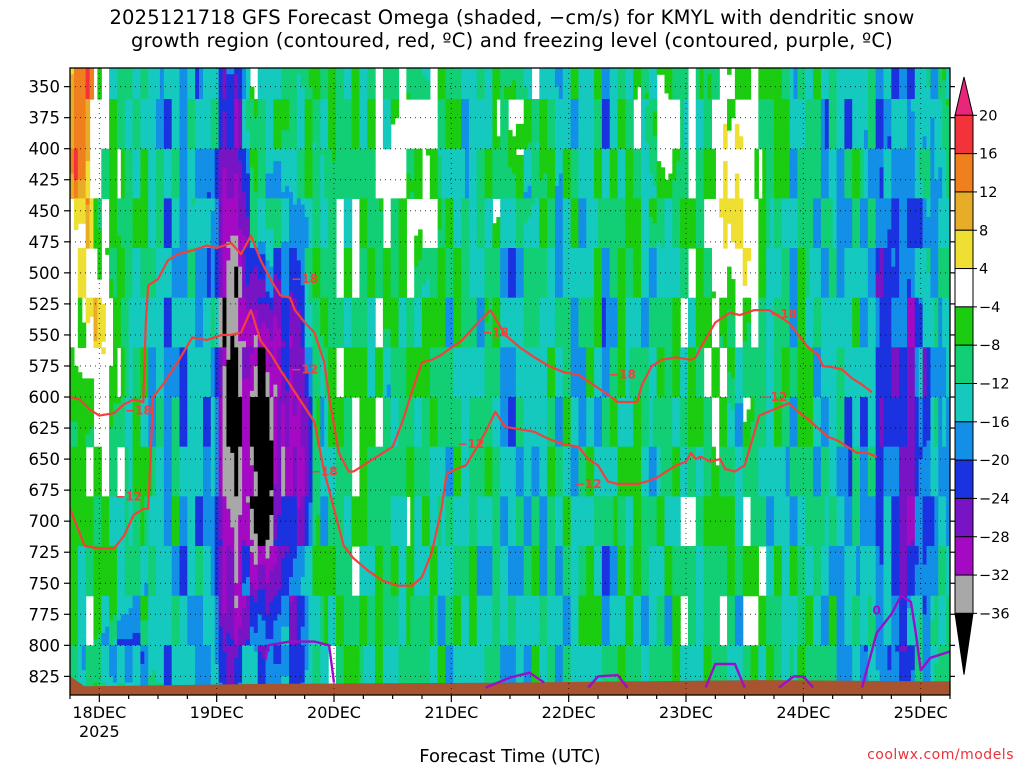 This screenshot has width=1024, height=768. Describe the element at coordinates (989, 346) in the screenshot. I see `colorbar-label: −8` at that location.